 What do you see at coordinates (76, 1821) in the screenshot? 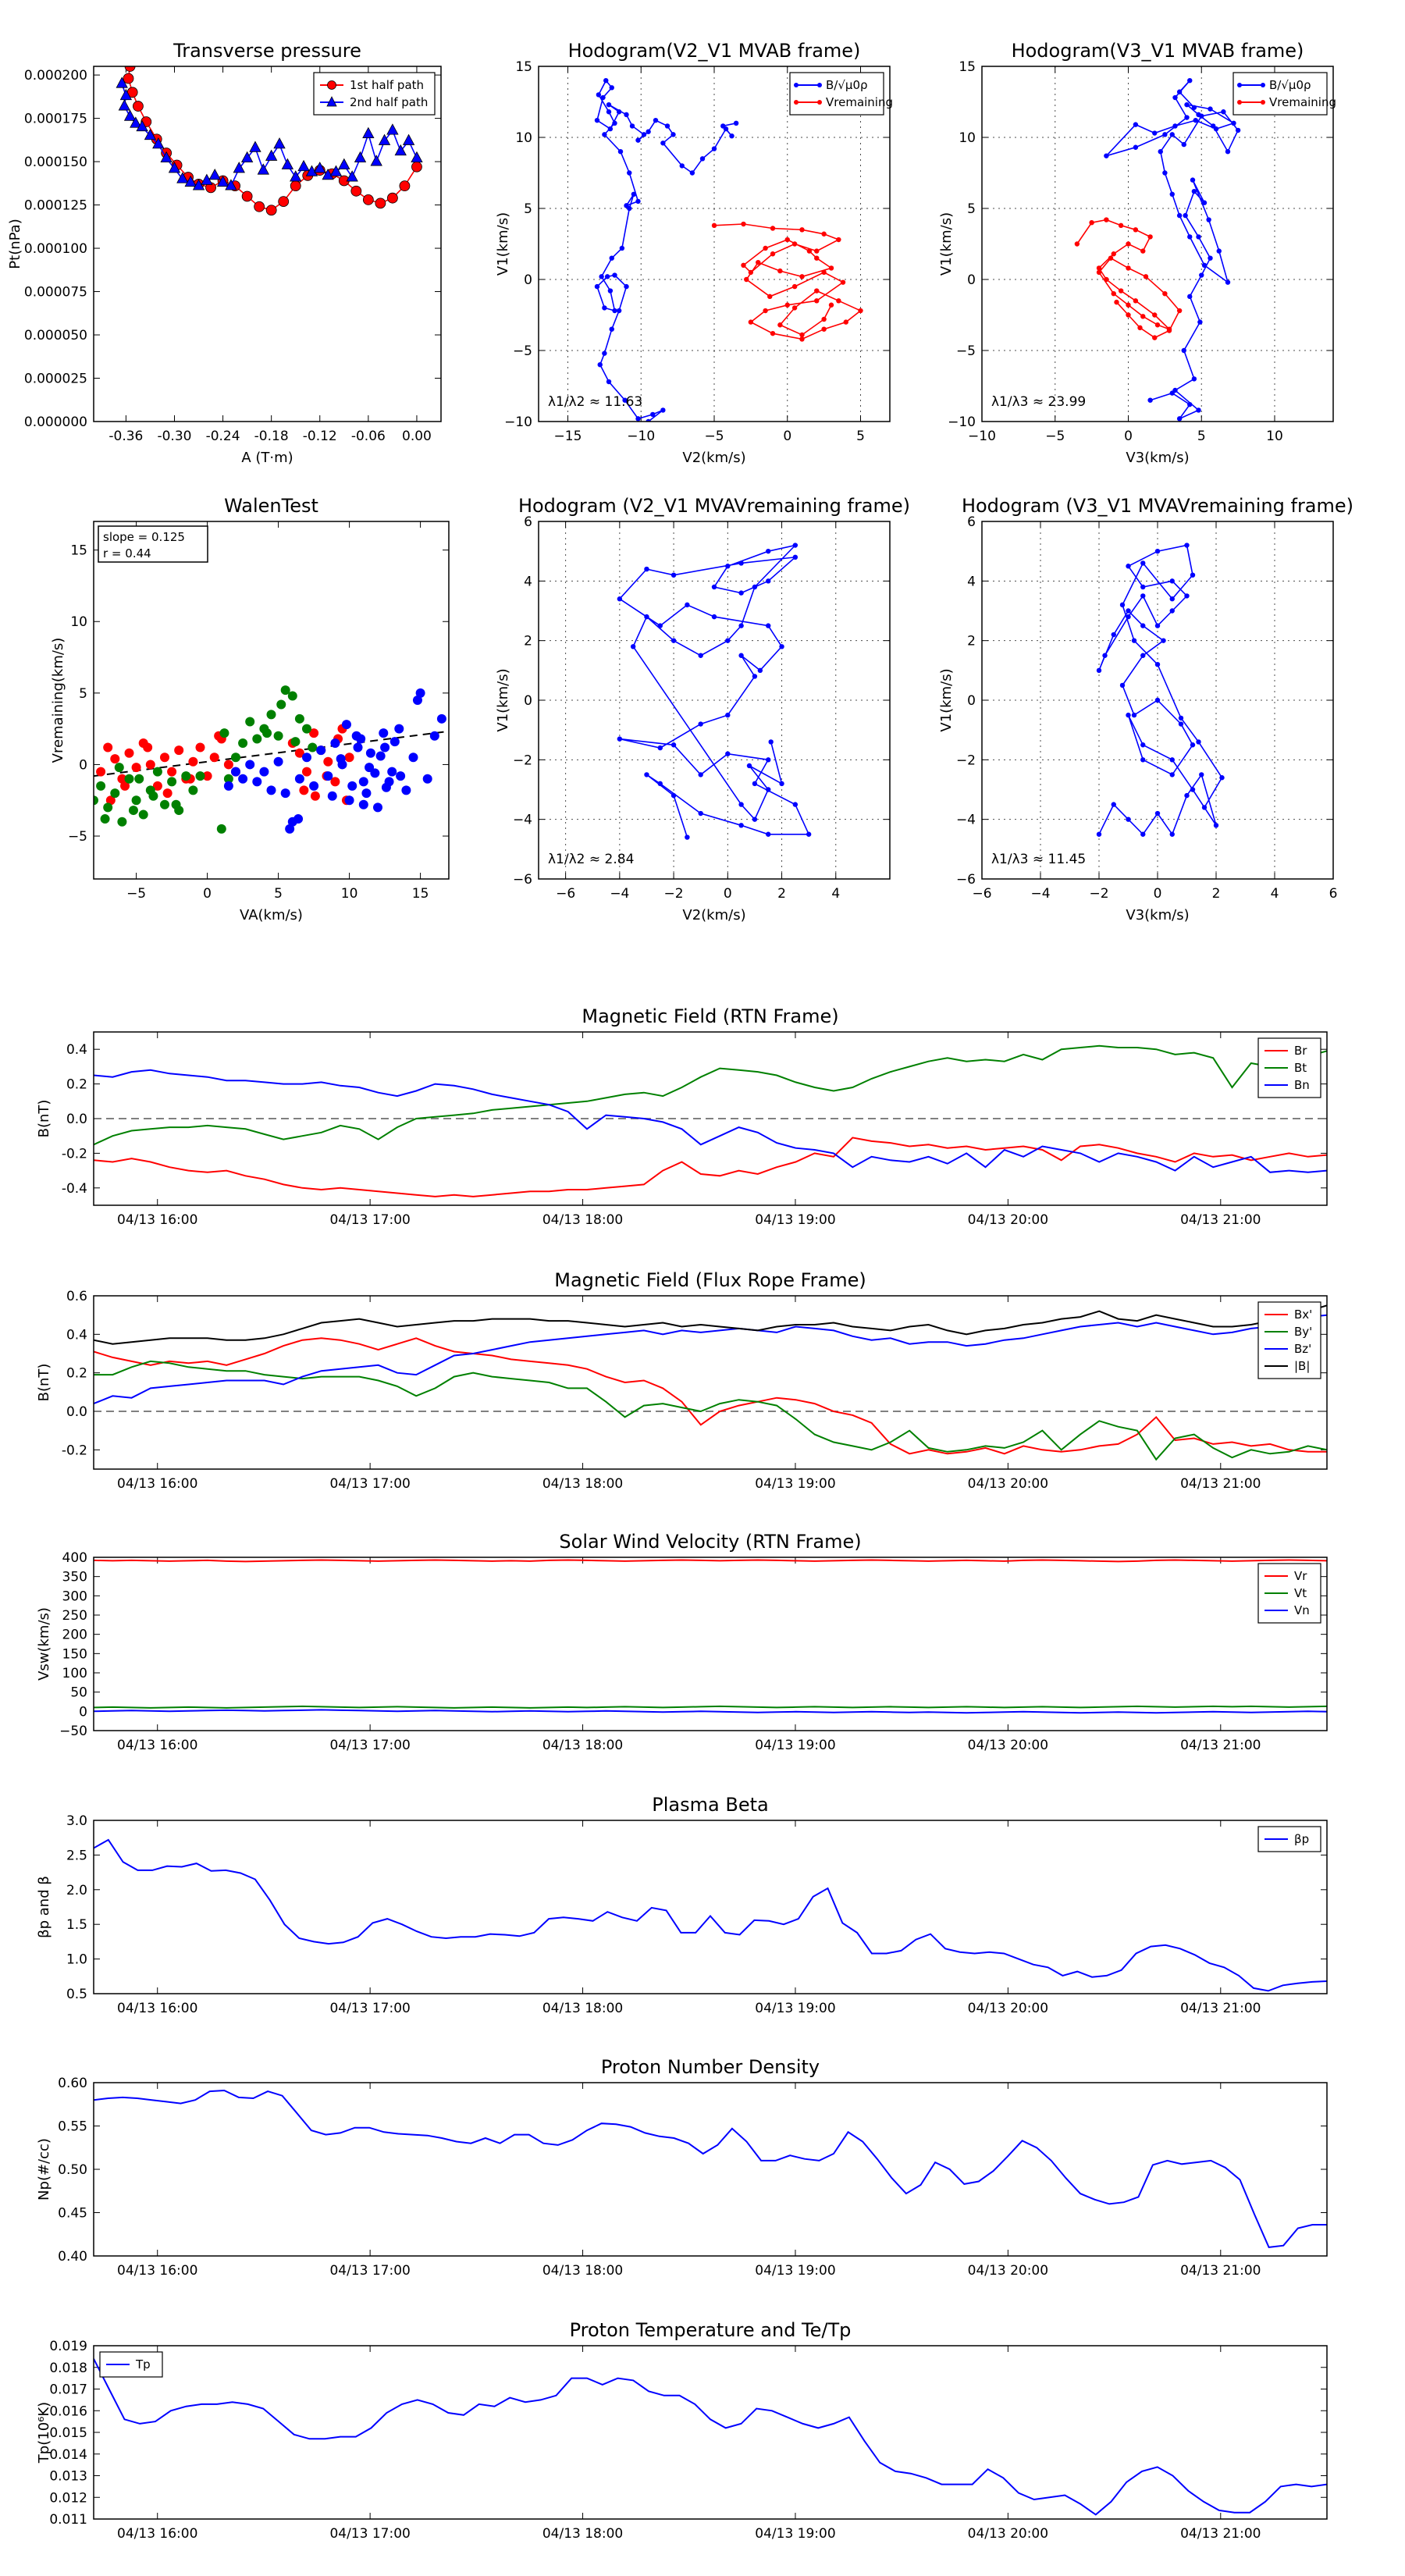
I see `y-tick-label: 3.0` at bounding box center [76, 1821].